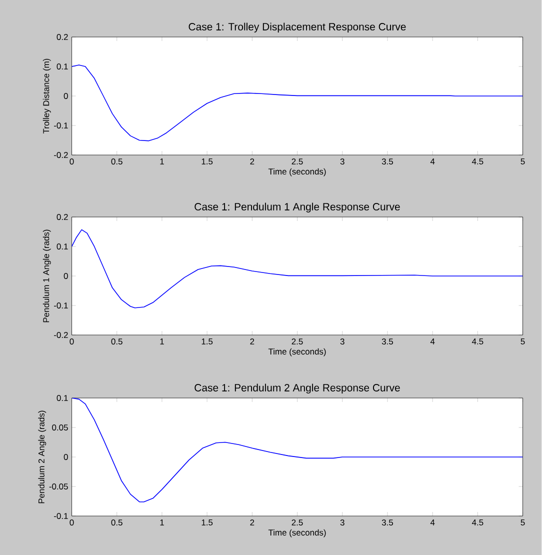 Image resolution: width=542 pixels, height=555 pixels. What do you see at coordinates (47, 276) in the screenshot?
I see `y-axis-title: Pendulum 1 Angle (rads)` at bounding box center [47, 276].